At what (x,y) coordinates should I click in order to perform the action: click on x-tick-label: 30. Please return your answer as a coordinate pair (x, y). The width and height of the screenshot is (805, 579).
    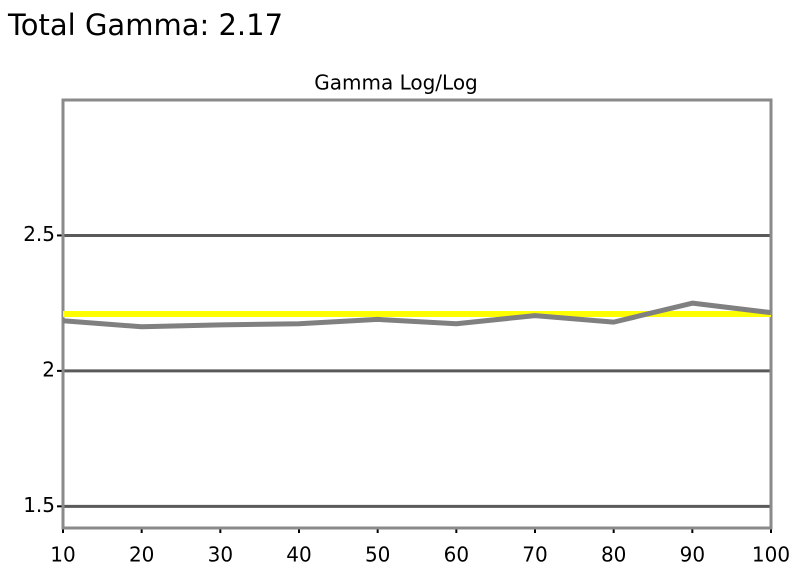
    Looking at the image, I should click on (220, 555).